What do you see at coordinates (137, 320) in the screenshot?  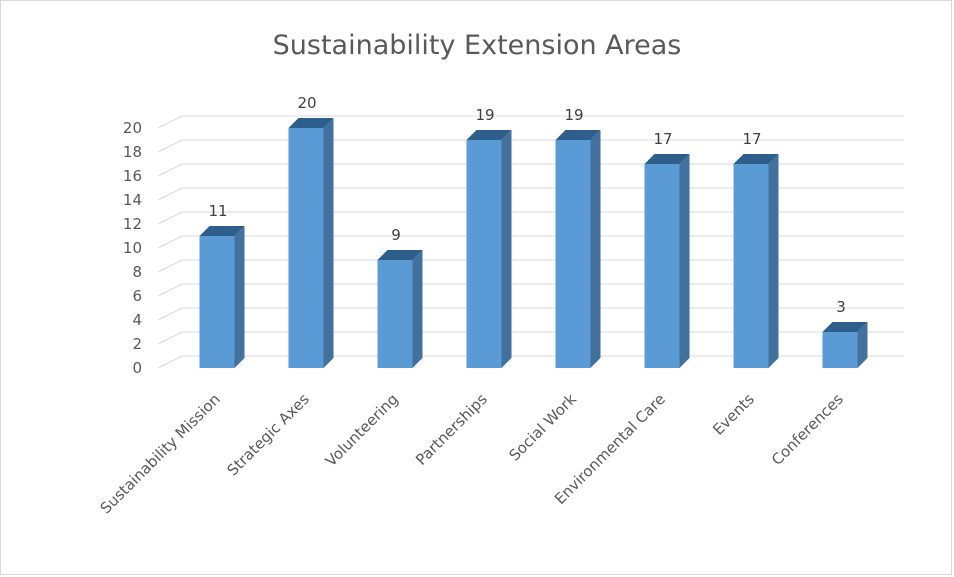 I see `y-tick-label: 4` at bounding box center [137, 320].